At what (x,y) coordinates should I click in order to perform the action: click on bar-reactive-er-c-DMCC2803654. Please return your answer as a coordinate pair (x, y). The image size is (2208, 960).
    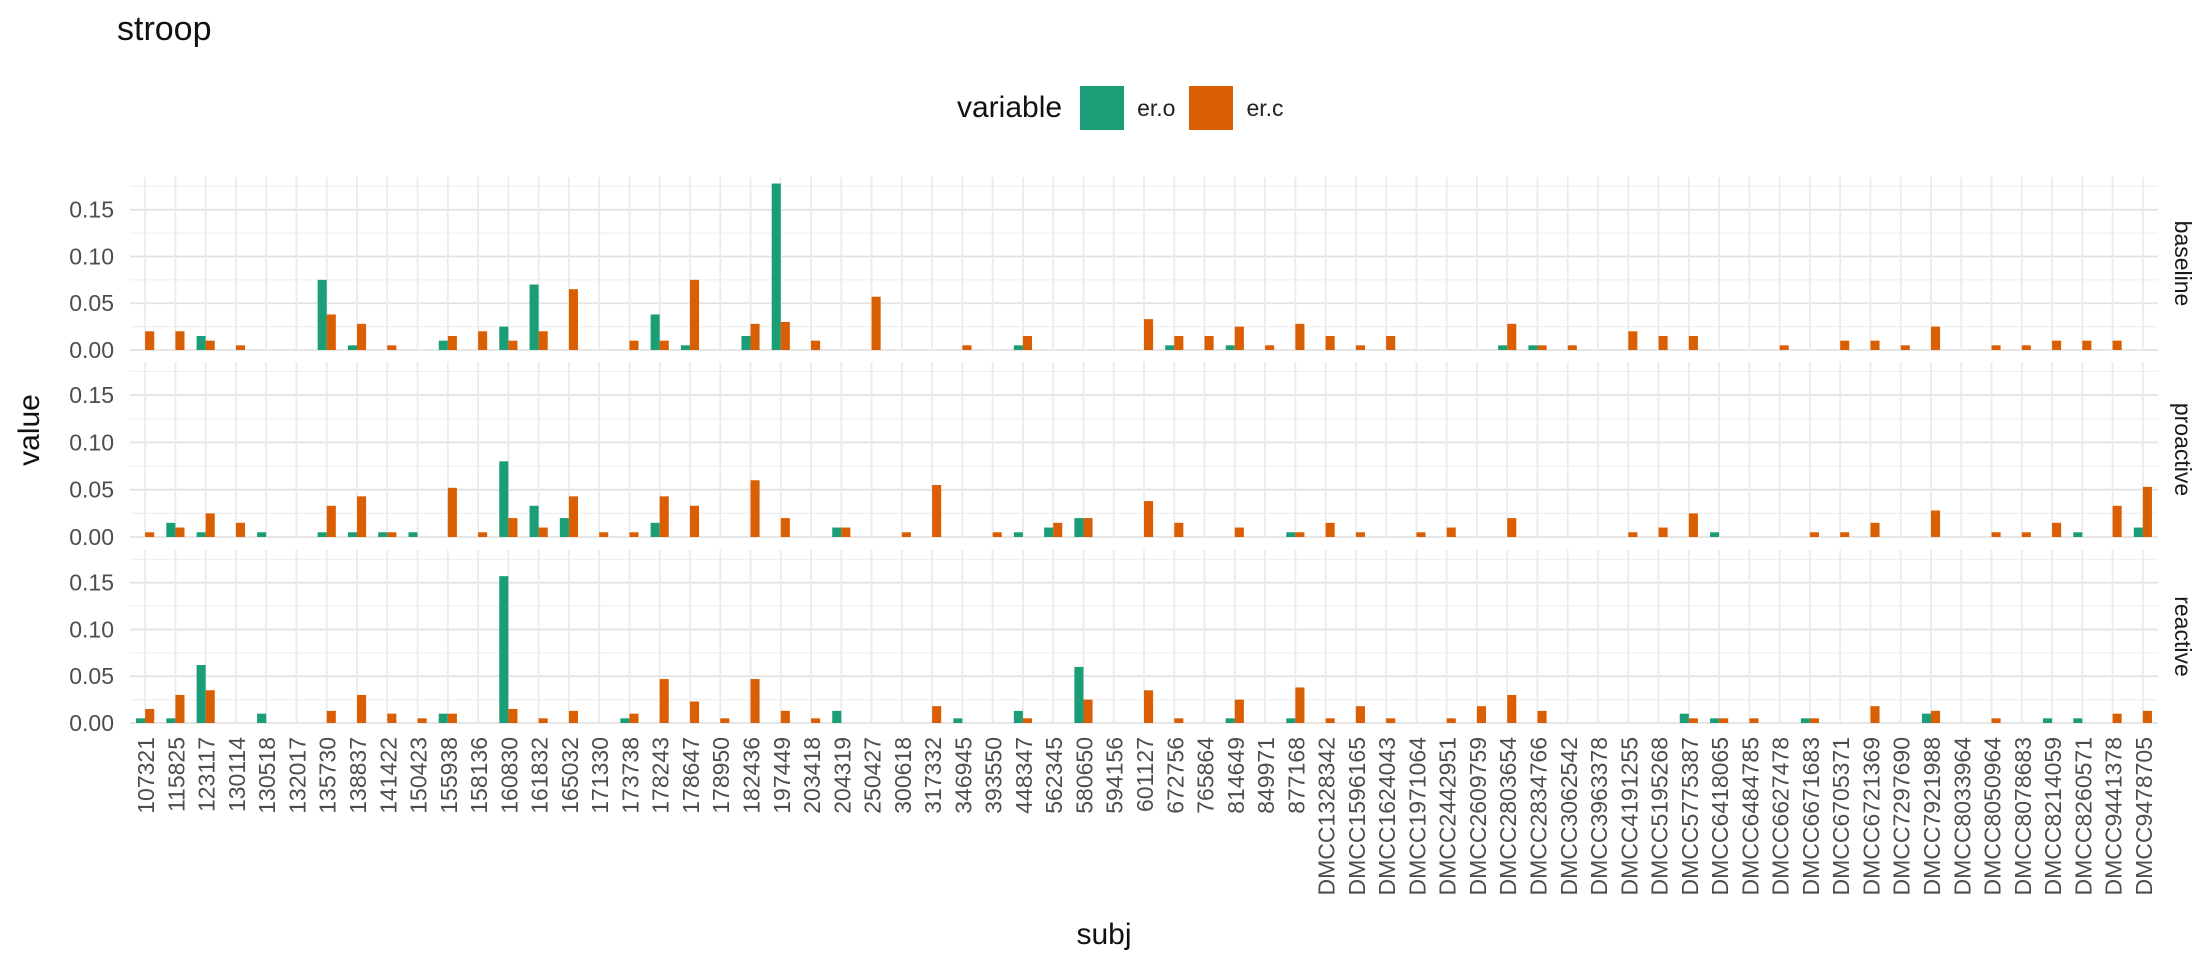
    Looking at the image, I should click on (1512, 708).